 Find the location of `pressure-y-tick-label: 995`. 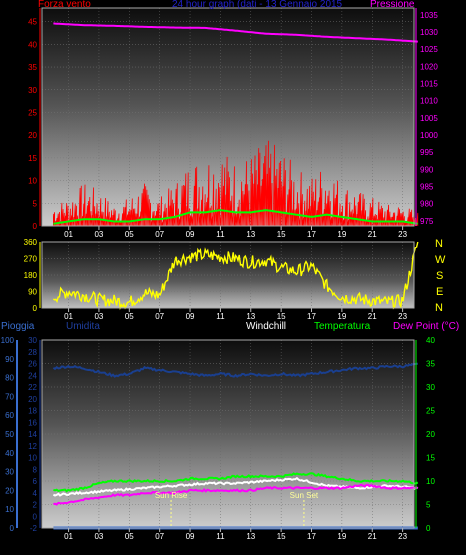

pressure-y-tick-label: 995 is located at coordinates (427, 152).